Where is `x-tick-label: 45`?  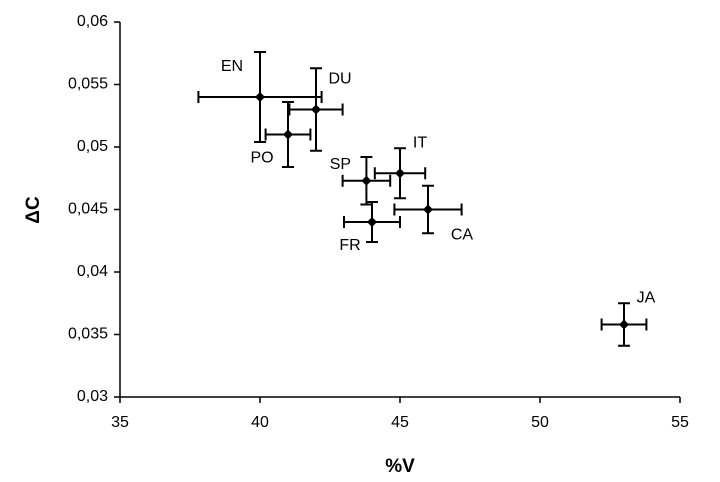 x-tick-label: 45 is located at coordinates (400, 422).